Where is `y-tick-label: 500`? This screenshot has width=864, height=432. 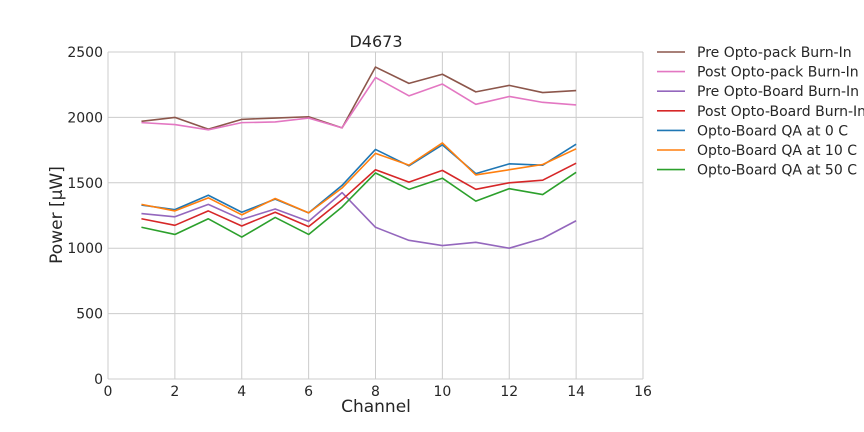
y-tick-label: 500 is located at coordinates (89, 315).